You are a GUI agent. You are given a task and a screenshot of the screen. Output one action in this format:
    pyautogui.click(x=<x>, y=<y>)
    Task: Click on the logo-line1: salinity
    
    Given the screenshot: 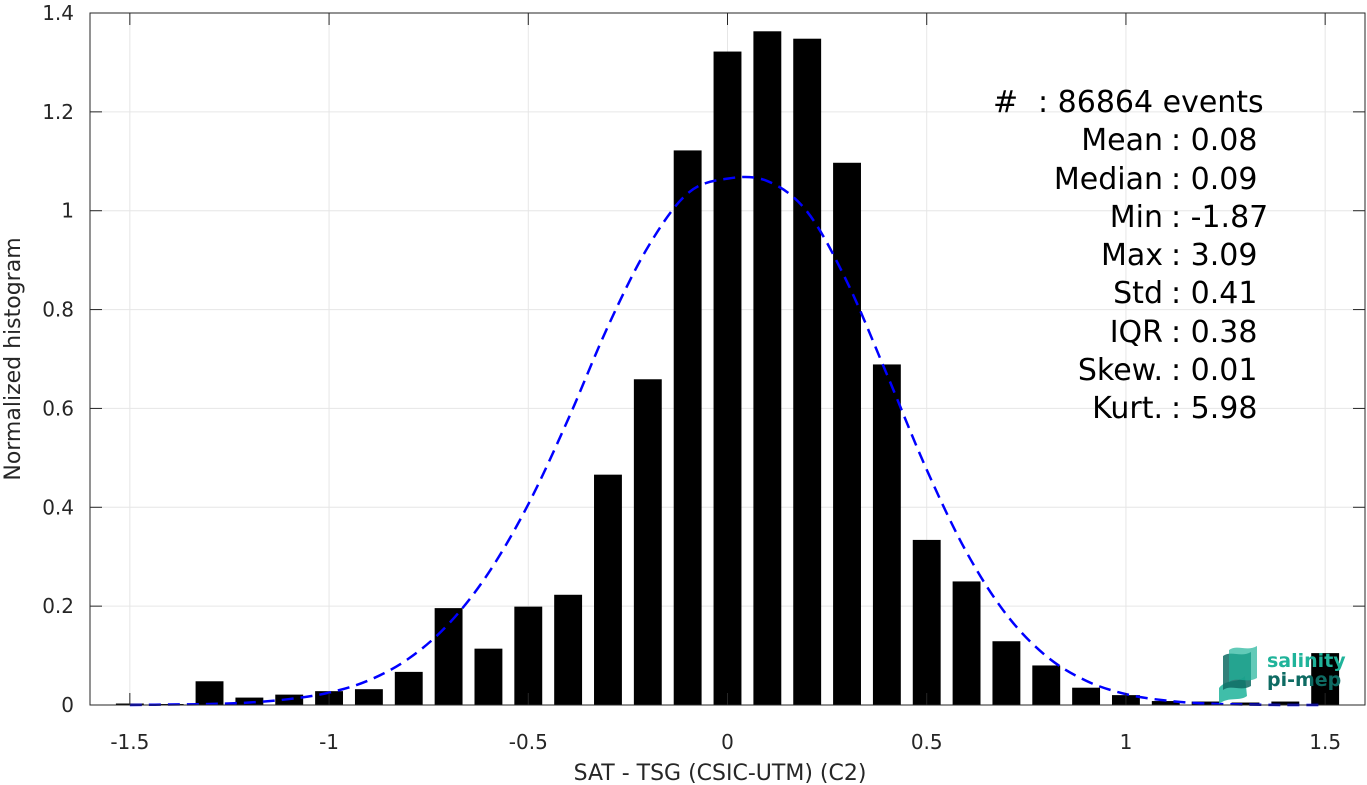 What is the action you would take?
    pyautogui.click(x=1306, y=661)
    